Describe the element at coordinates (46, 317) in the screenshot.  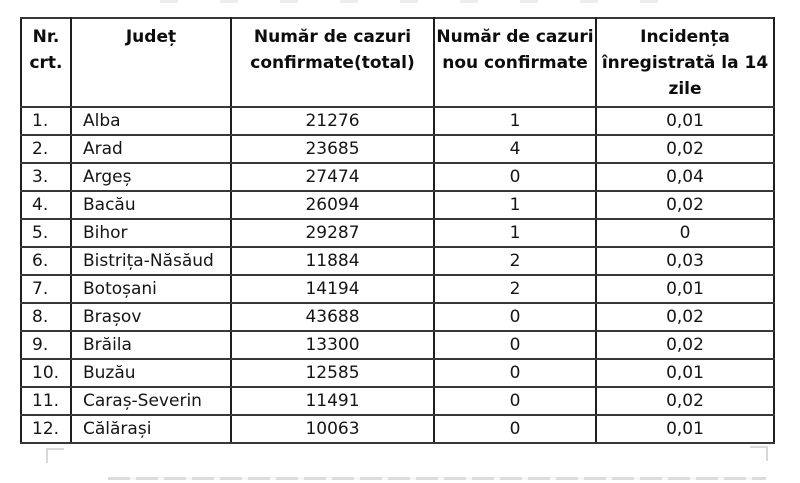
I see `row-number-cell: 8.` at that location.